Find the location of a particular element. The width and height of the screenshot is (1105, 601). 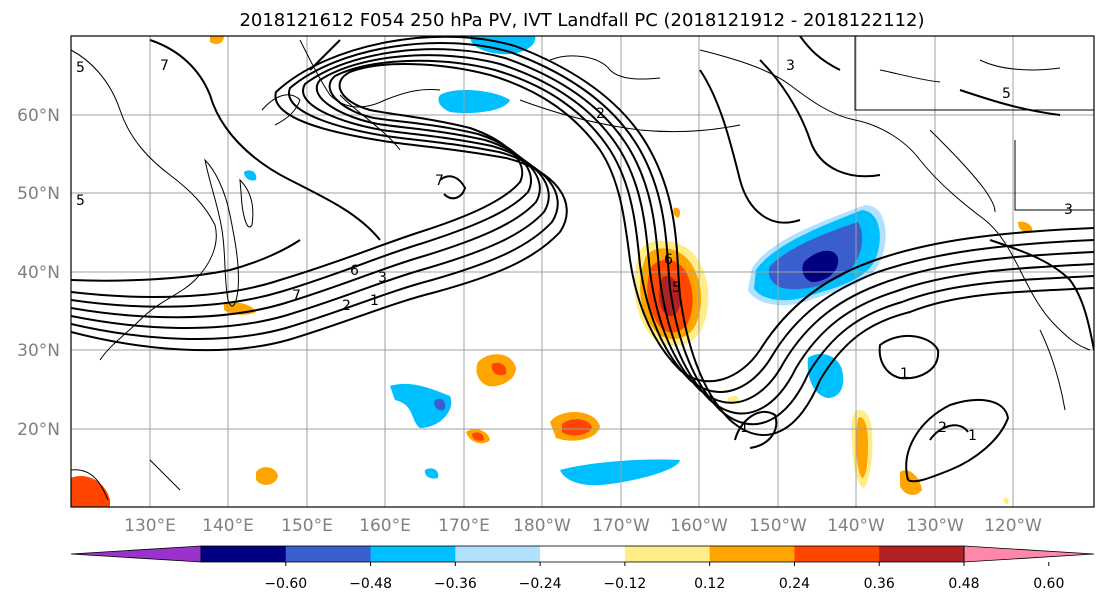

colorbar-extension-high is located at coordinates (1029, 554).